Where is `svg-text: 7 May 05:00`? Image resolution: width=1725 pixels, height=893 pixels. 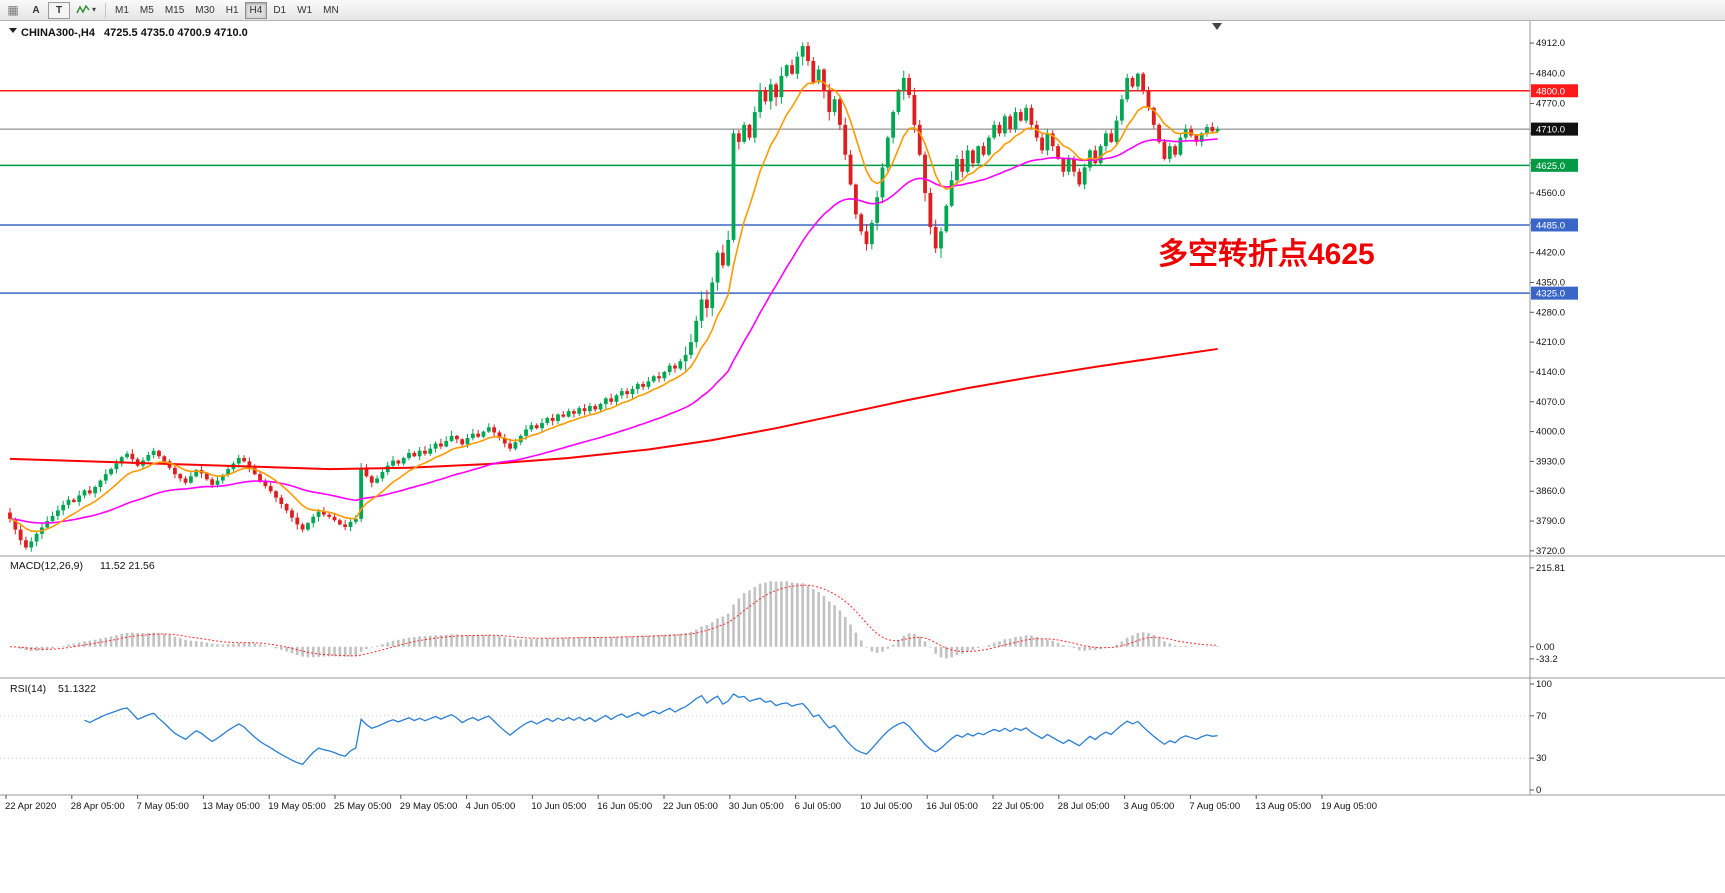 svg-text: 7 May 05:00 is located at coordinates (163, 806).